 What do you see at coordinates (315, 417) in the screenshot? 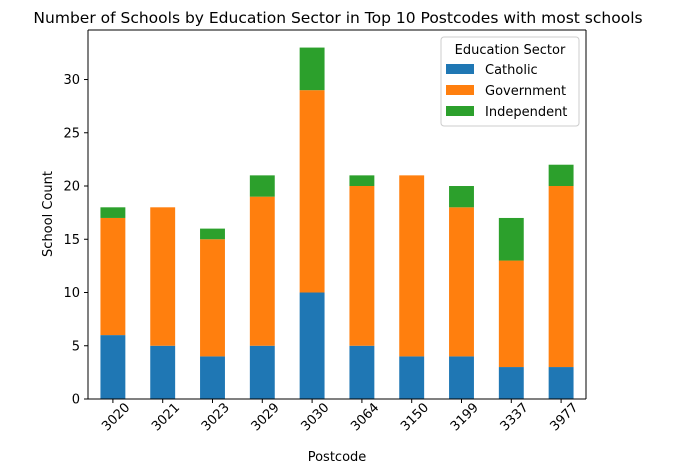
I see `x-tick-label: 3030` at bounding box center [315, 417].